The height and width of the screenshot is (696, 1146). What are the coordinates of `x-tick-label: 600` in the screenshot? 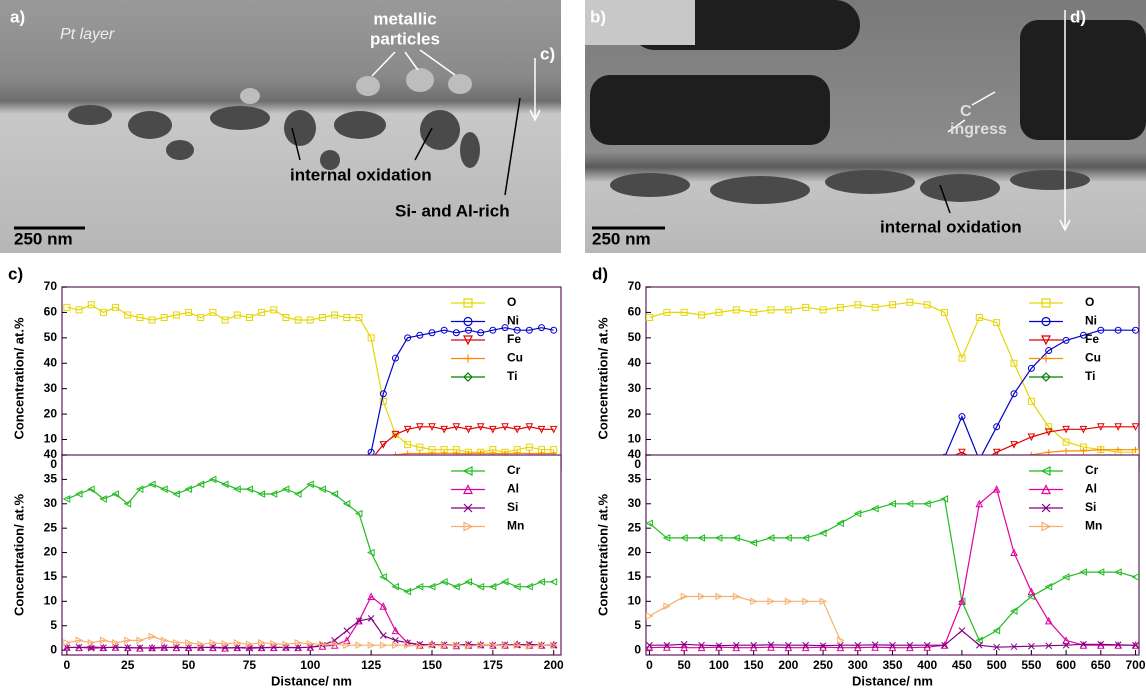 It's located at (1066, 665).